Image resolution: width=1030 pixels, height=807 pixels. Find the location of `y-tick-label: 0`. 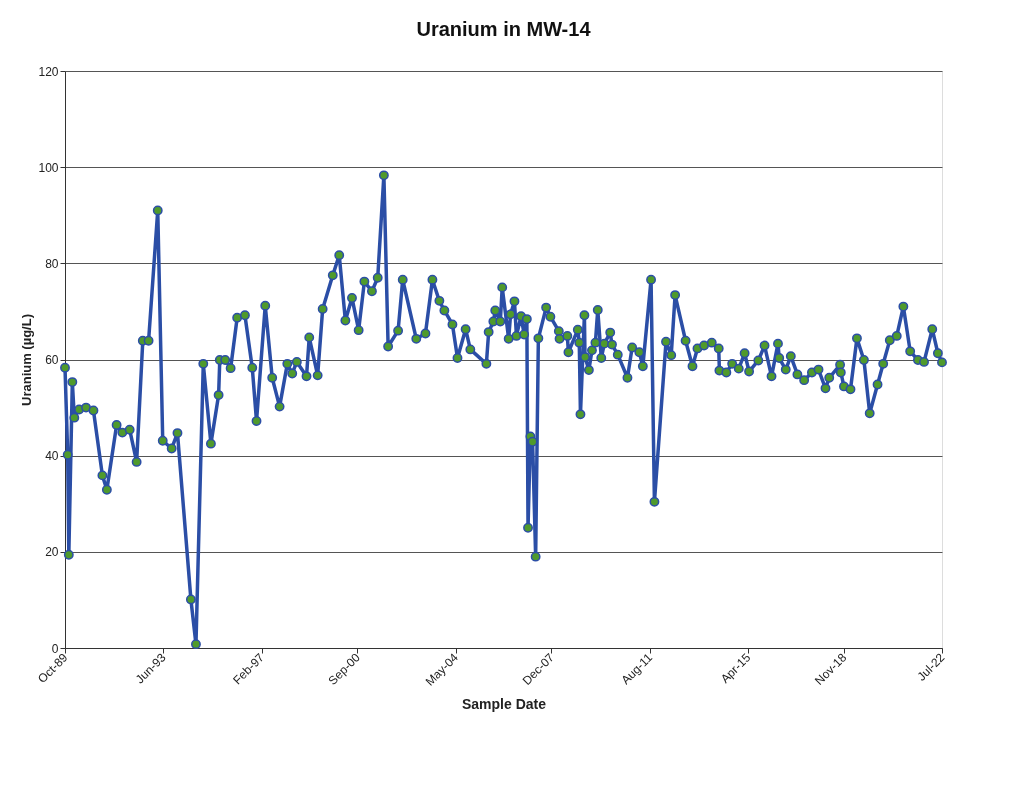

y-tick-label: 0 is located at coordinates (55, 648).